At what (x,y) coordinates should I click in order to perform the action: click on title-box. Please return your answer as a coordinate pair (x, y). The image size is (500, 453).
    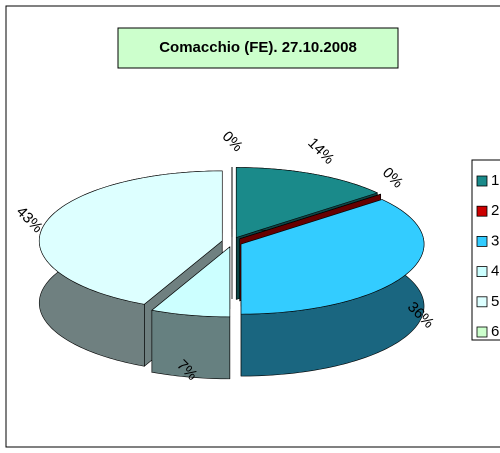
    Looking at the image, I should click on (258, 48).